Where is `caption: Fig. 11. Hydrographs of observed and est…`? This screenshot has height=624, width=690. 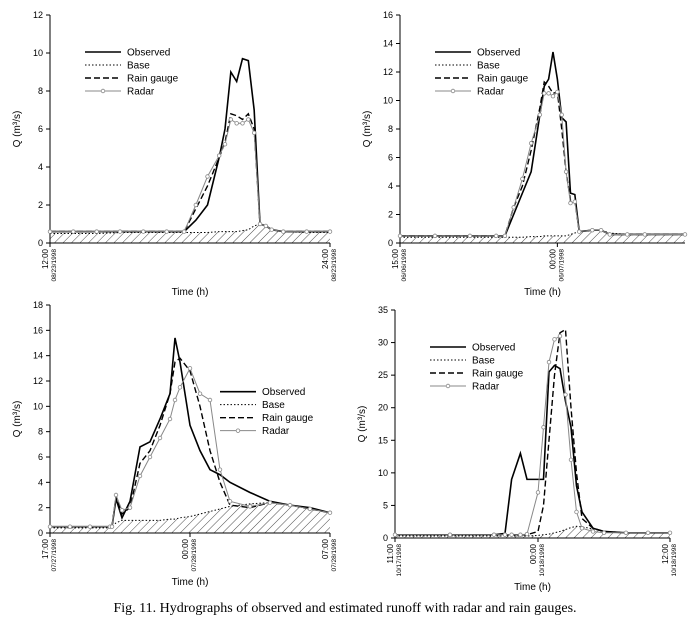
caption: Fig. 11. Hydrographs of observed and est… is located at coordinates (344, 608).